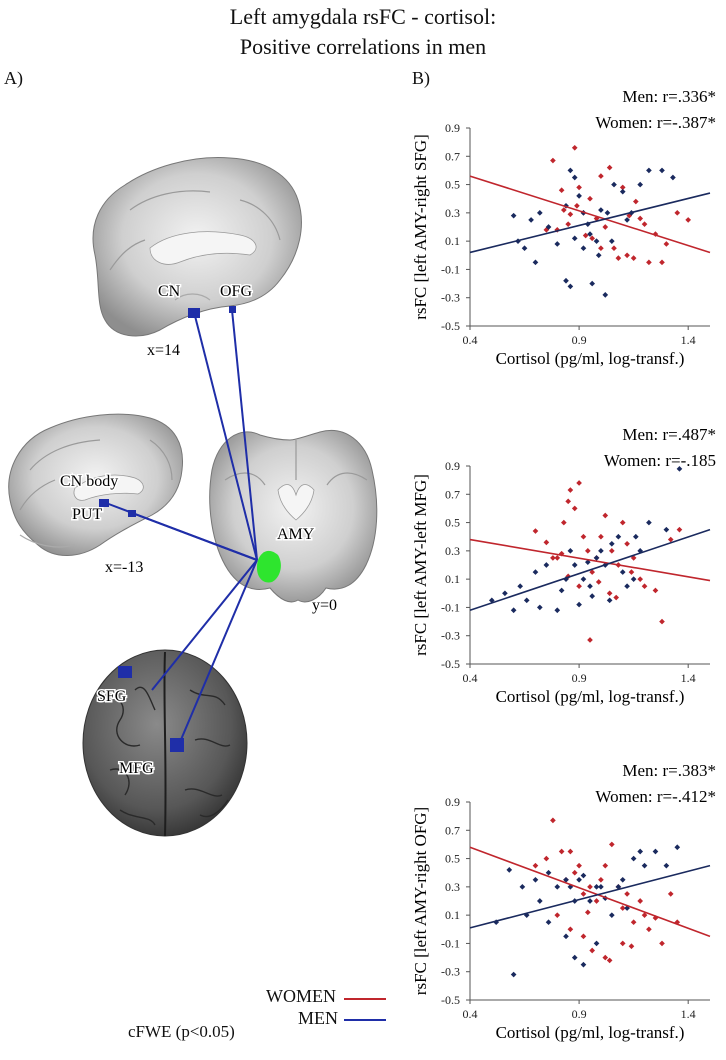 Image resolution: width=726 pixels, height=1060 pixels. I want to click on legend-women-line, so click(365, 999).